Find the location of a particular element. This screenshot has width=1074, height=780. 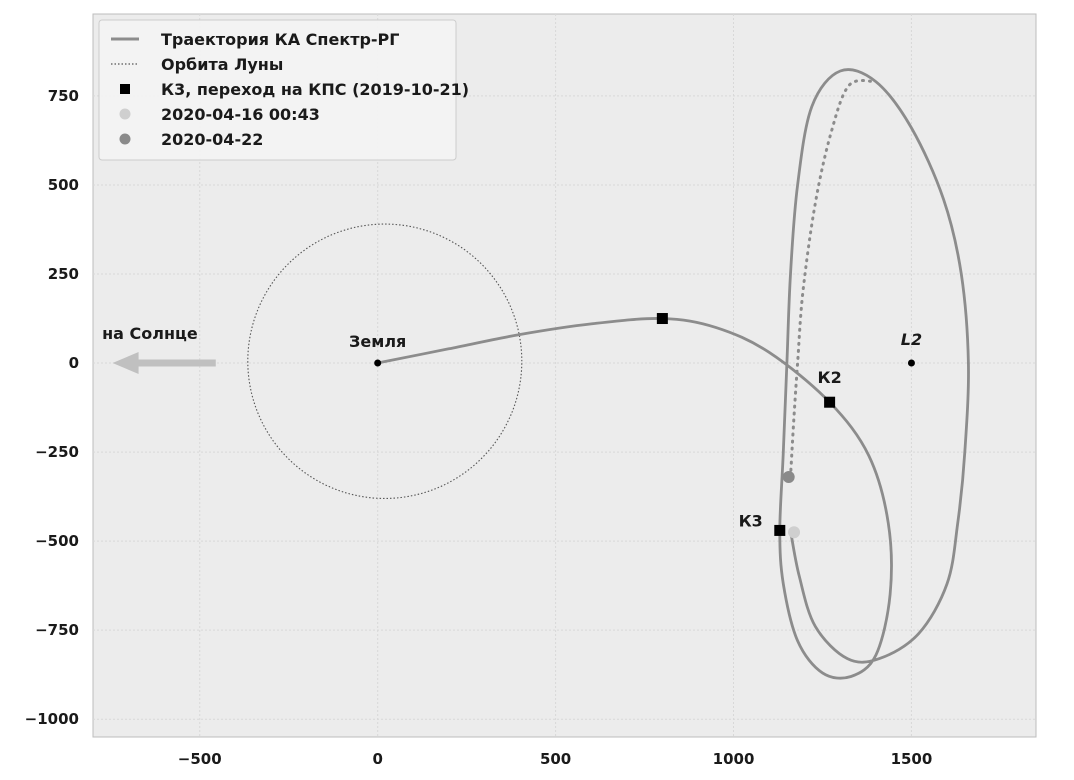

y-tick-label: −250 is located at coordinates (57, 452).